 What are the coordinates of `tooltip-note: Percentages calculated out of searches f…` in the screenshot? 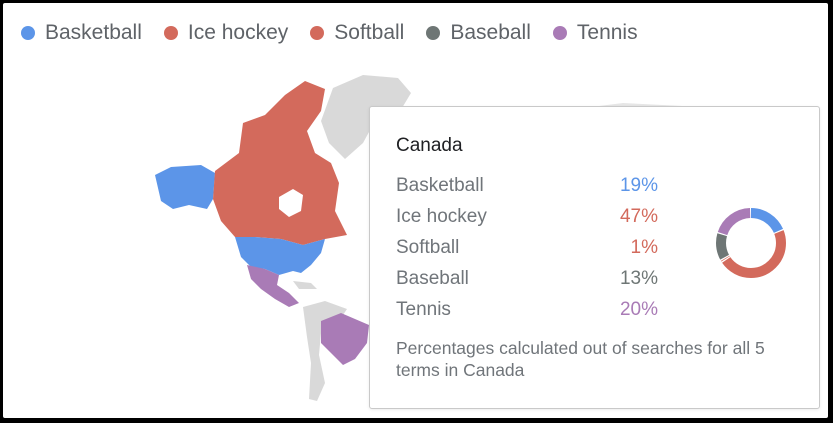 It's located at (580, 359).